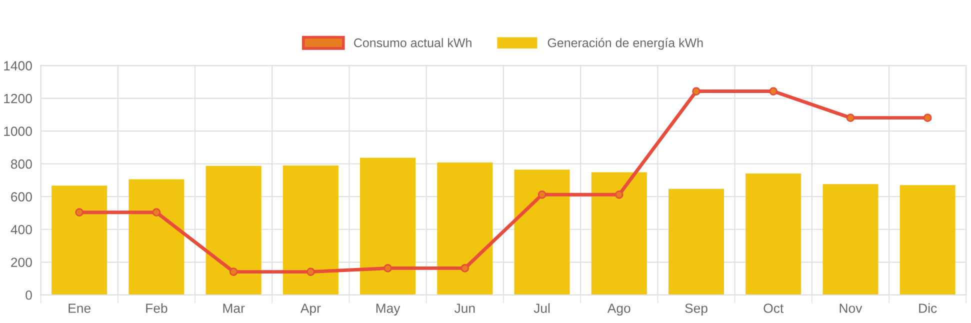 The image size is (971, 323). What do you see at coordinates (21, 229) in the screenshot?
I see `y-tick-label: 400` at bounding box center [21, 229].